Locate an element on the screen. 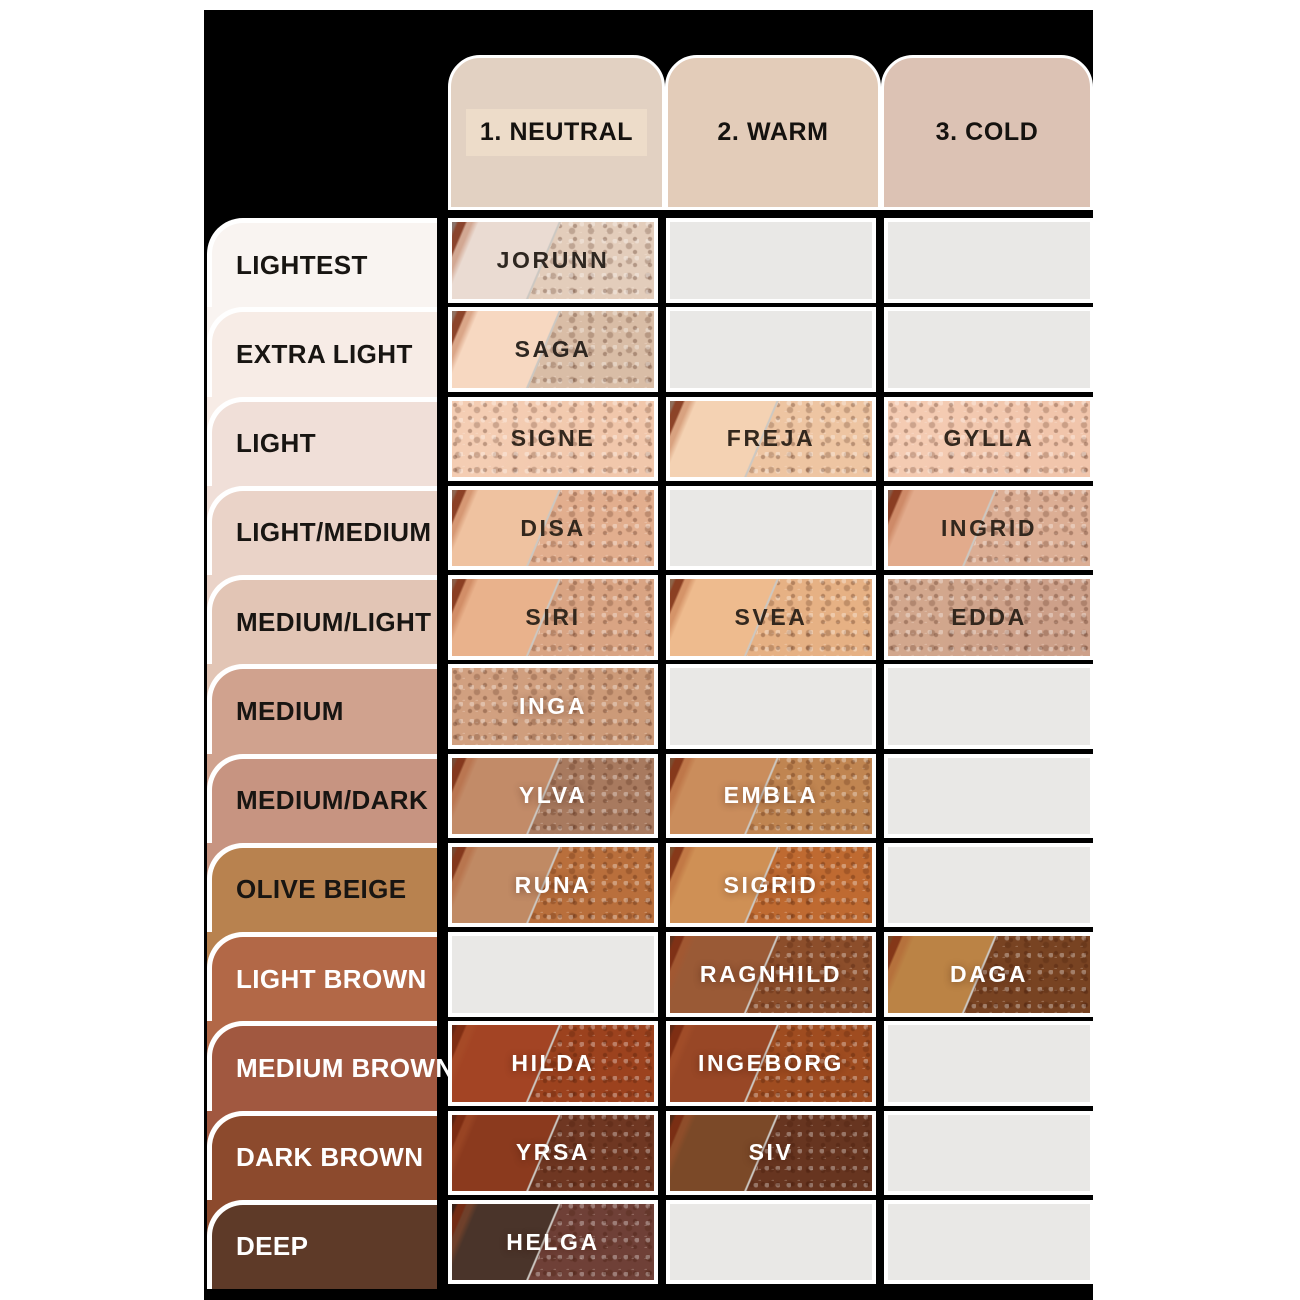 The image size is (1300, 1300). row-label: MEDIUM/LIGHT is located at coordinates (322, 620).